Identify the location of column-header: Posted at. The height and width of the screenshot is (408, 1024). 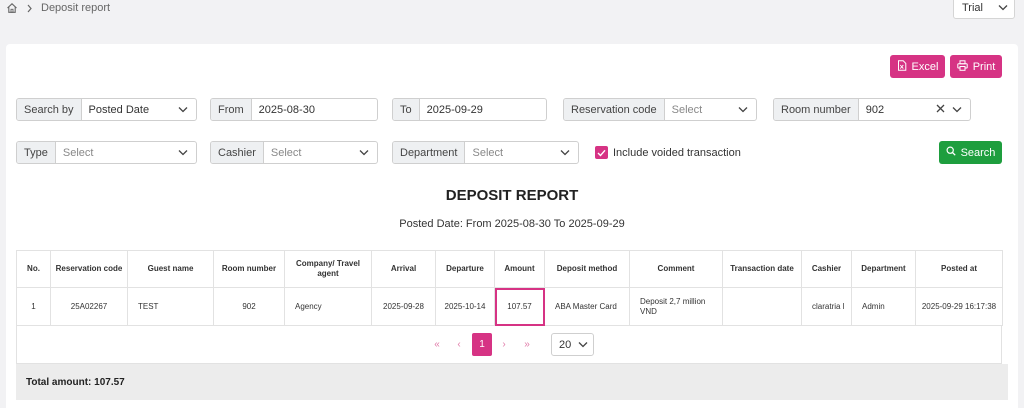
(959, 269).